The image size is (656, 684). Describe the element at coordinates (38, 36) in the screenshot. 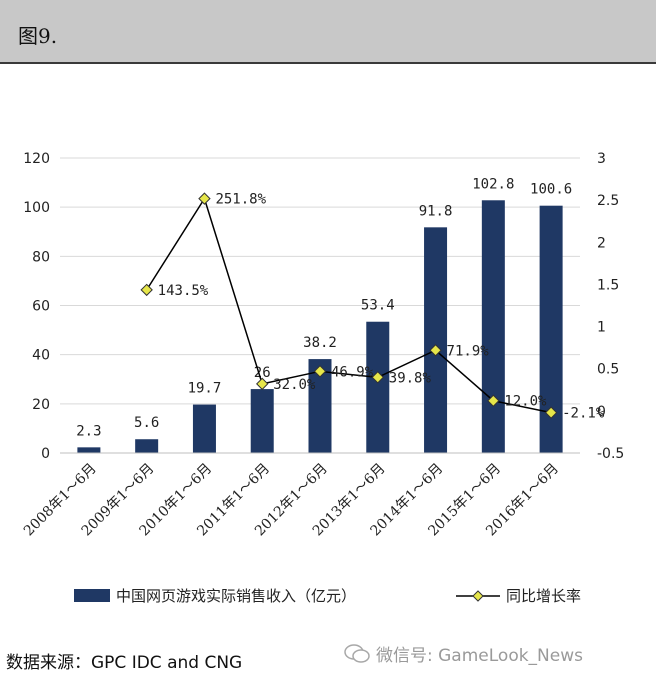

I see `figure-title: 图9.` at that location.